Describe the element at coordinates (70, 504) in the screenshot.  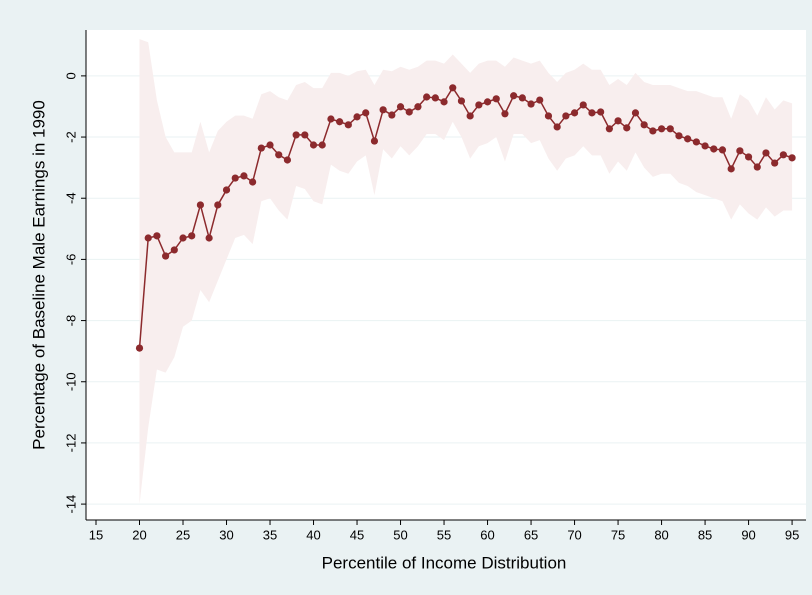
I see `y-tick-label: -14` at that location.